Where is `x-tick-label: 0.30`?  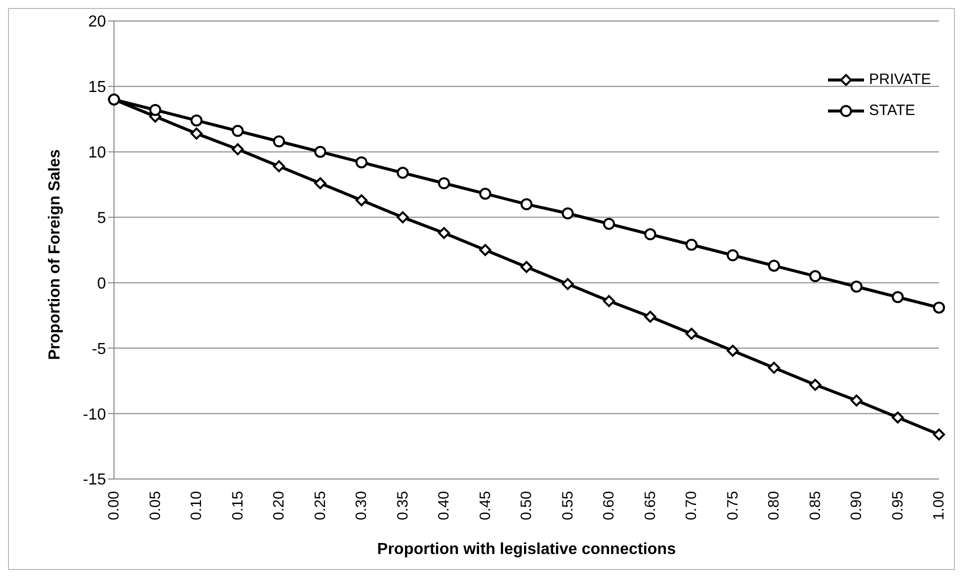
x-tick-label: 0.30 is located at coordinates (361, 505).